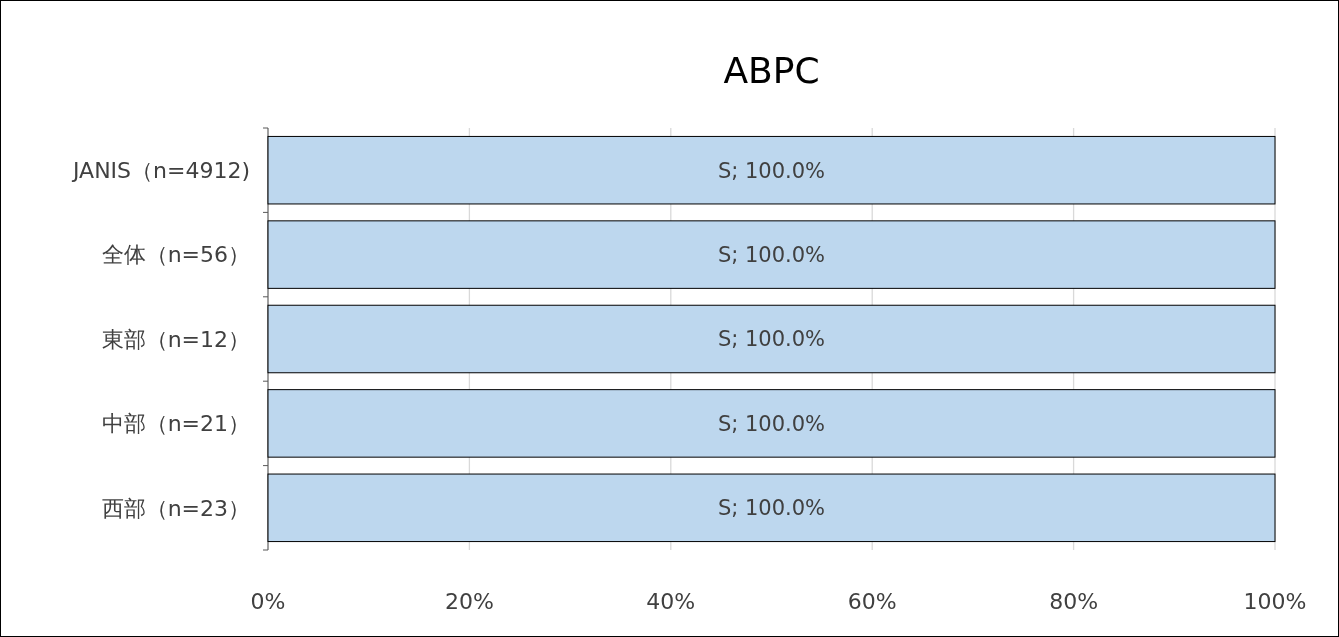  What do you see at coordinates (268, 601) in the screenshot?
I see `x-tick-label: 0%` at bounding box center [268, 601].